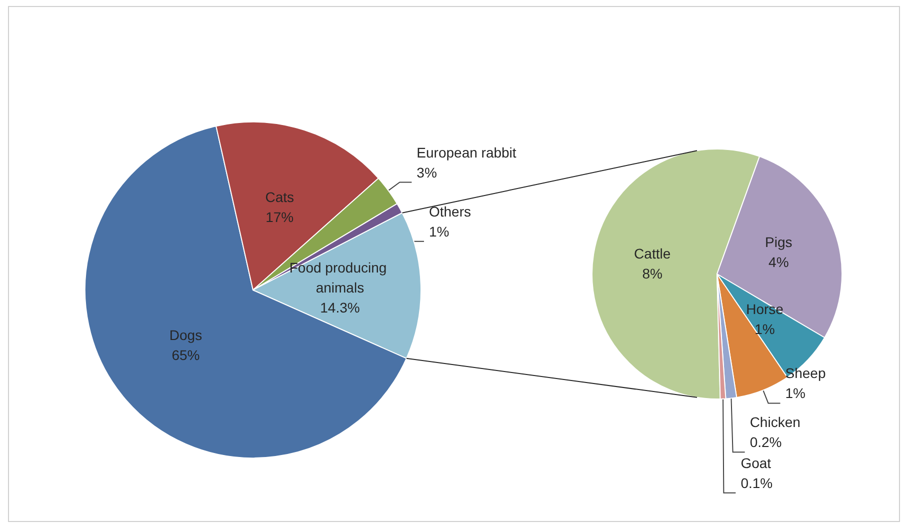 This screenshot has width=909, height=529. What do you see at coordinates (185, 335) in the screenshot?
I see `slice-label: Dogs` at bounding box center [185, 335].